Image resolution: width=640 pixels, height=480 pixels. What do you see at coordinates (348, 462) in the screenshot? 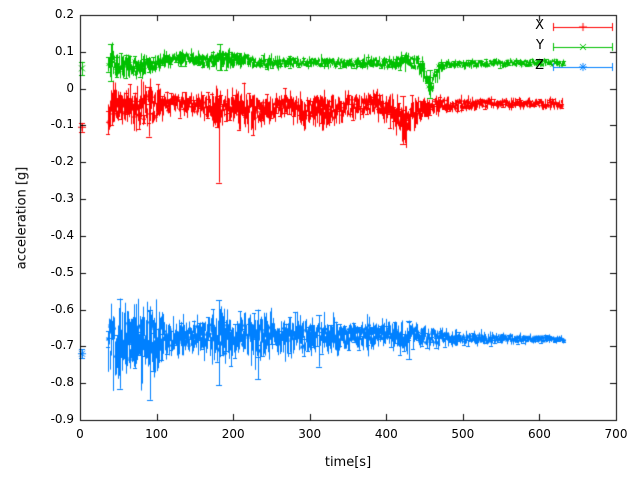
I see `x-axis-title: time[s]` at bounding box center [348, 462].